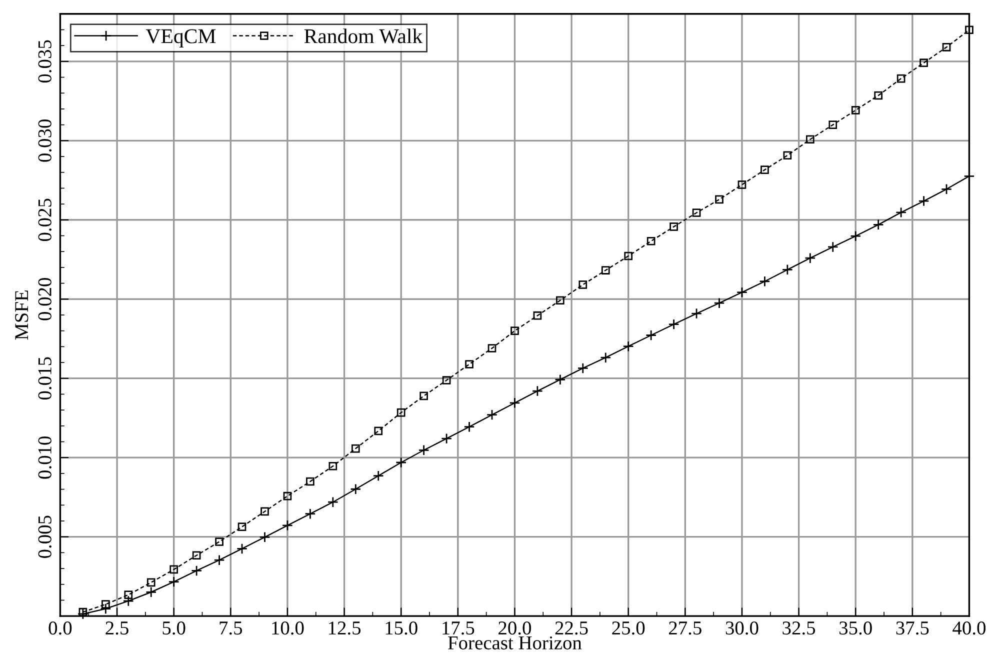 This screenshot has width=987, height=661. I want to click on x-tick-label: 17.5, so click(458, 628).